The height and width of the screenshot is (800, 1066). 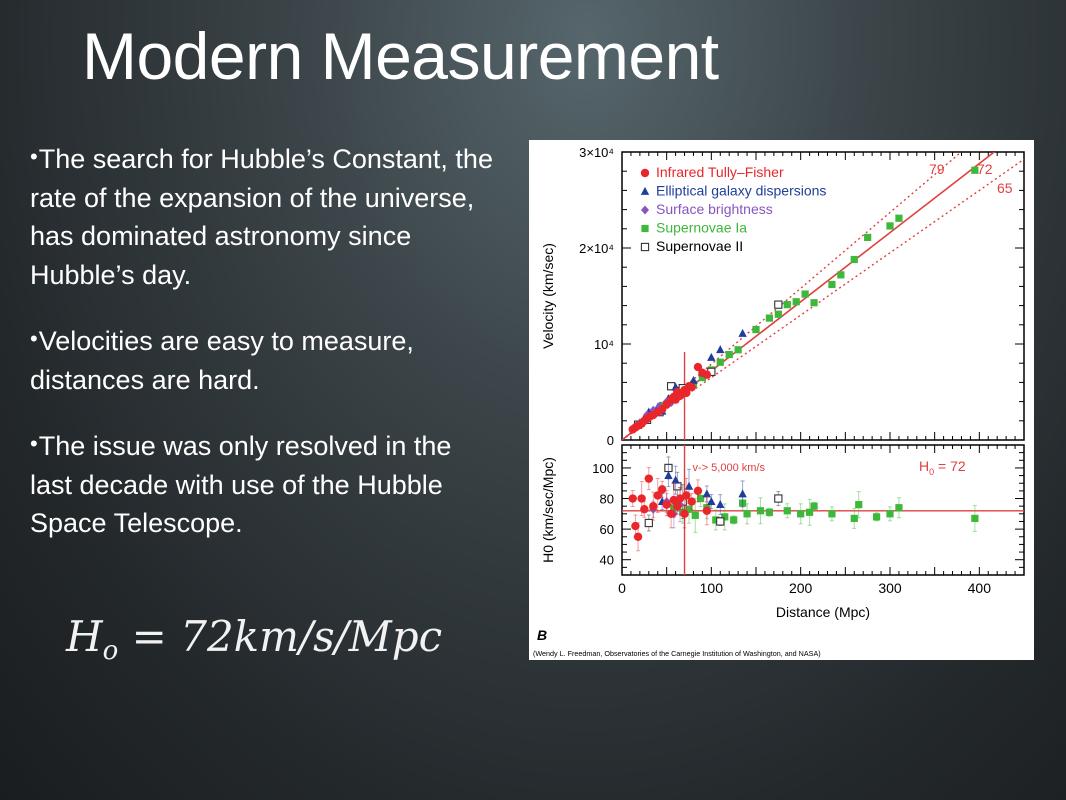 What do you see at coordinates (924, 466) in the screenshot?
I see `h0-reference-label-main: H` at bounding box center [924, 466].